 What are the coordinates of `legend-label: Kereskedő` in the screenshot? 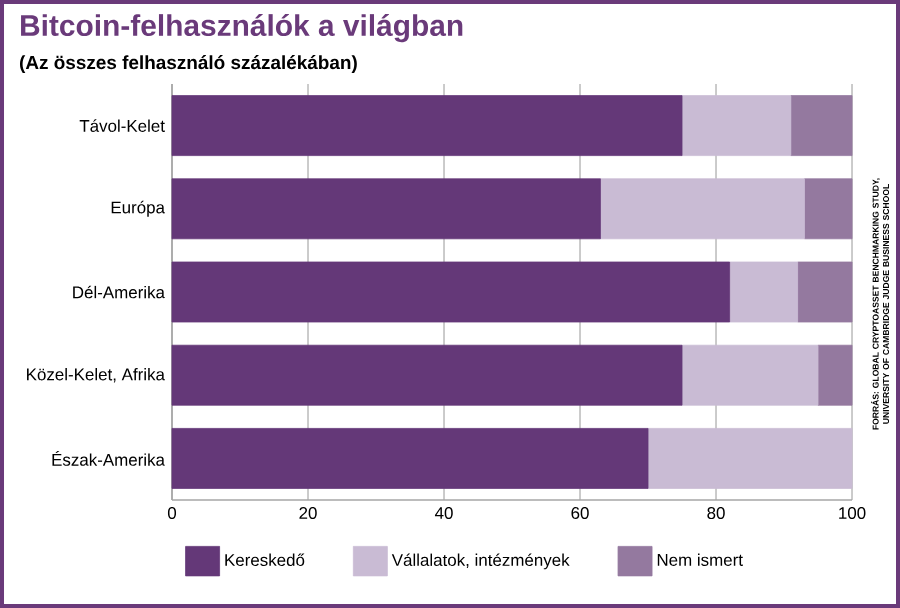 It's located at (265, 560).